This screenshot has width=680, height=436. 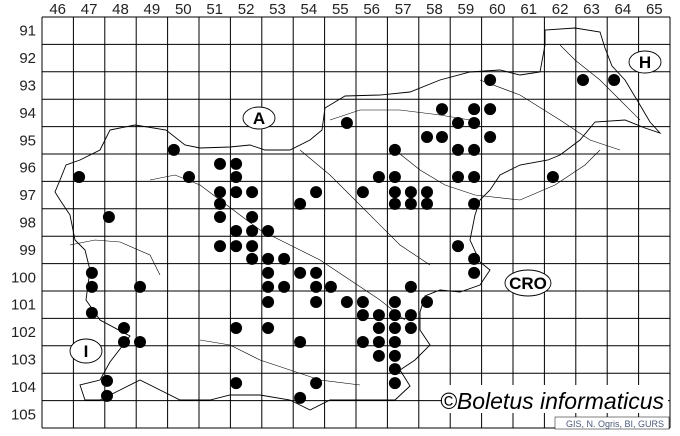 I want to click on column-label: 46, so click(x=57, y=9).